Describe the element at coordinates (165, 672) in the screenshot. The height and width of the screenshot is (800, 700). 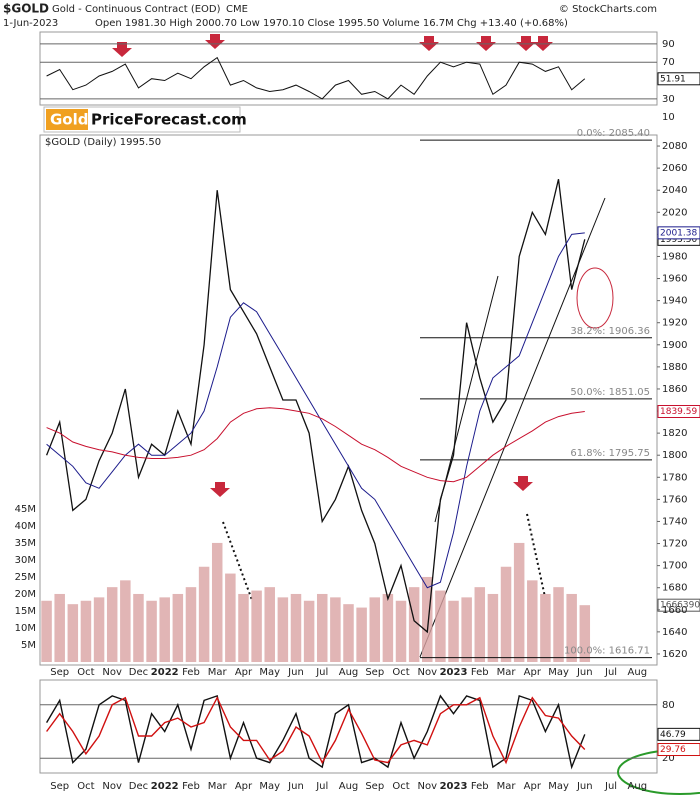
I see `x-tick-label: 2022` at that location.